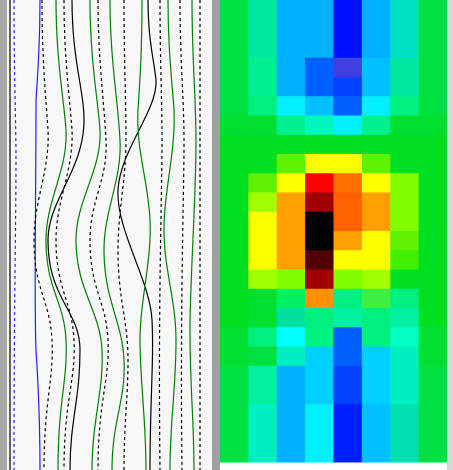  Describe the element at coordinates (216, 235) in the screenshot. I see `splitter` at that location.